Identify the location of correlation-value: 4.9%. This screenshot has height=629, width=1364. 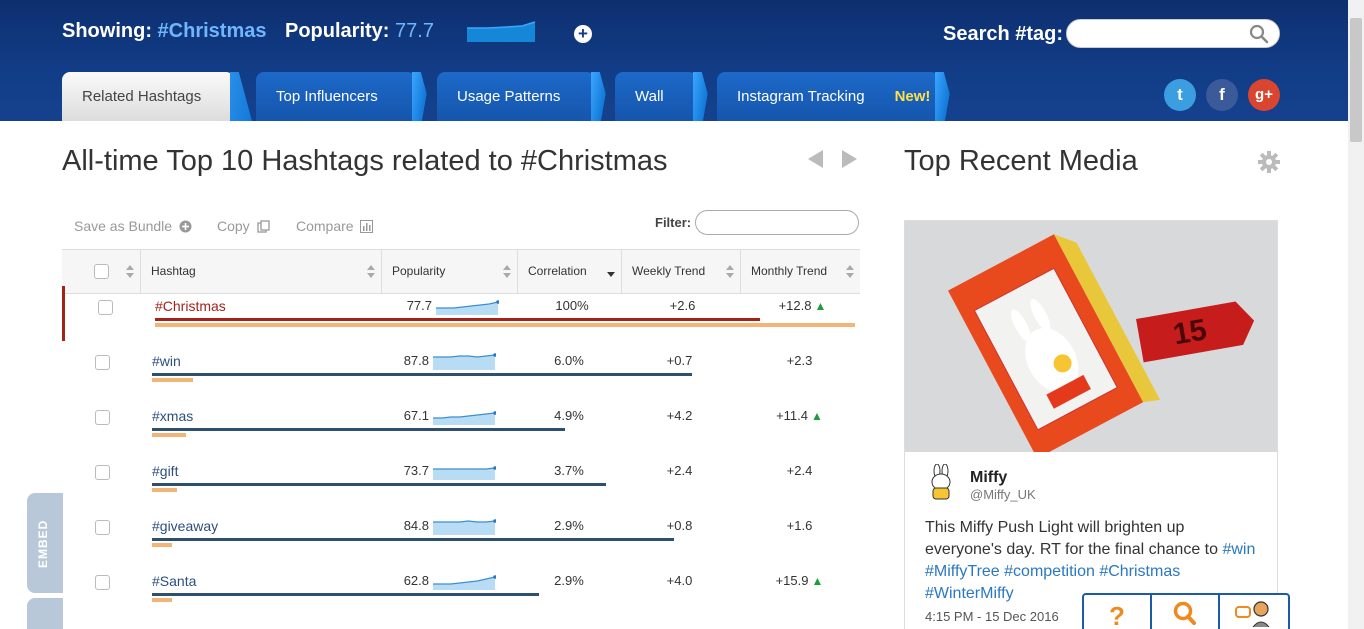
(569, 415).